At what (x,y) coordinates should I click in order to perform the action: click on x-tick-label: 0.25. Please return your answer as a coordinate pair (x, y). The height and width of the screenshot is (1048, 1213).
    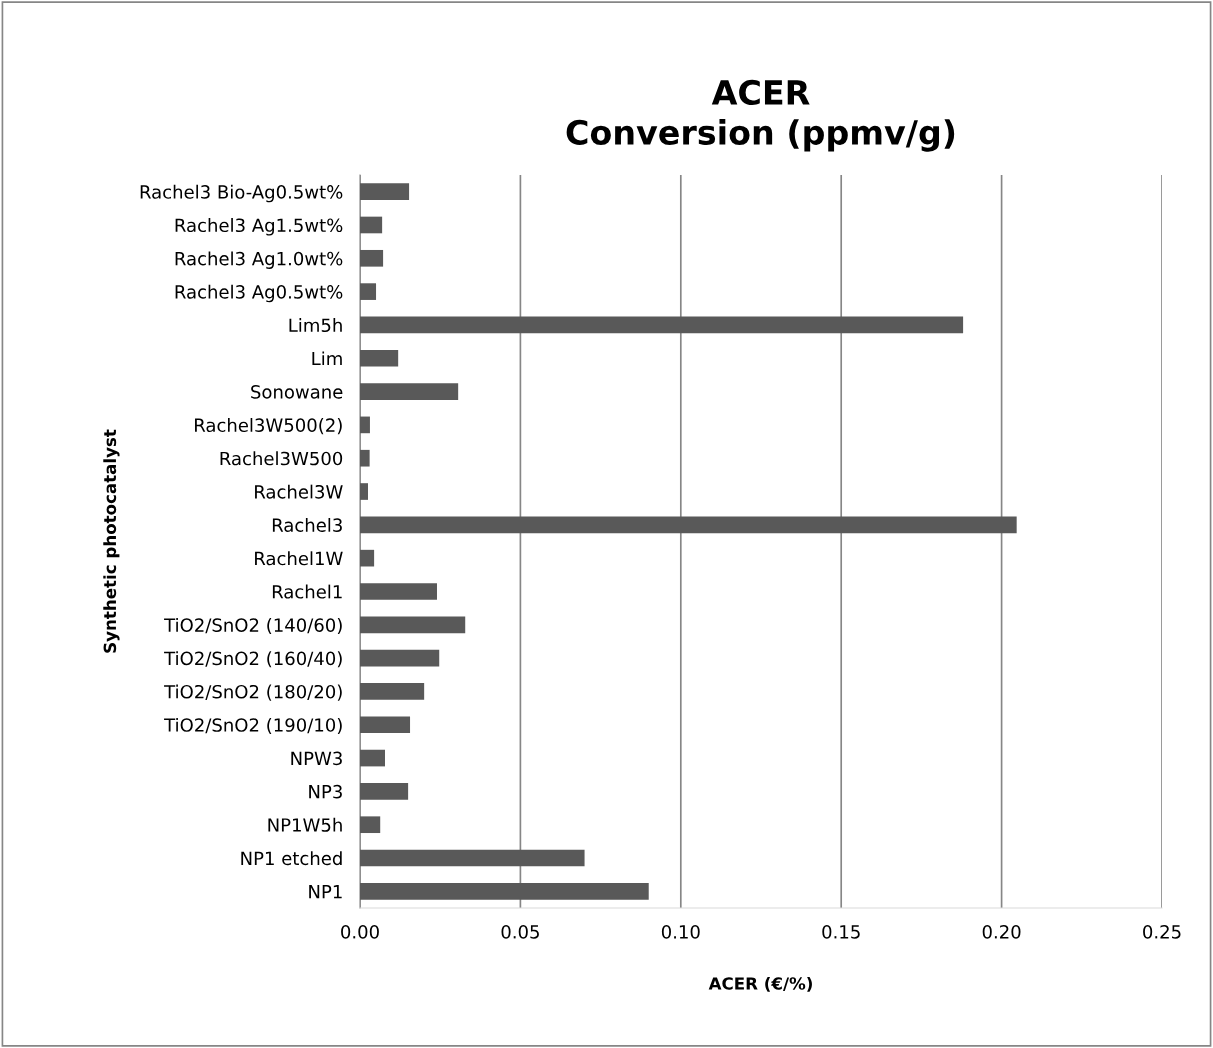
    Looking at the image, I should click on (1162, 931).